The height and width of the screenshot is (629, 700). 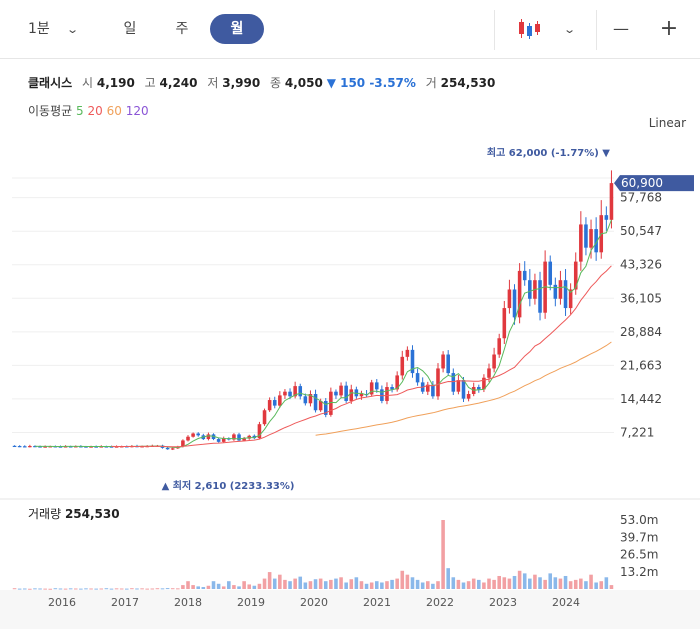 What do you see at coordinates (503, 602) in the screenshot?
I see `x-tick-label: 2023` at bounding box center [503, 602].